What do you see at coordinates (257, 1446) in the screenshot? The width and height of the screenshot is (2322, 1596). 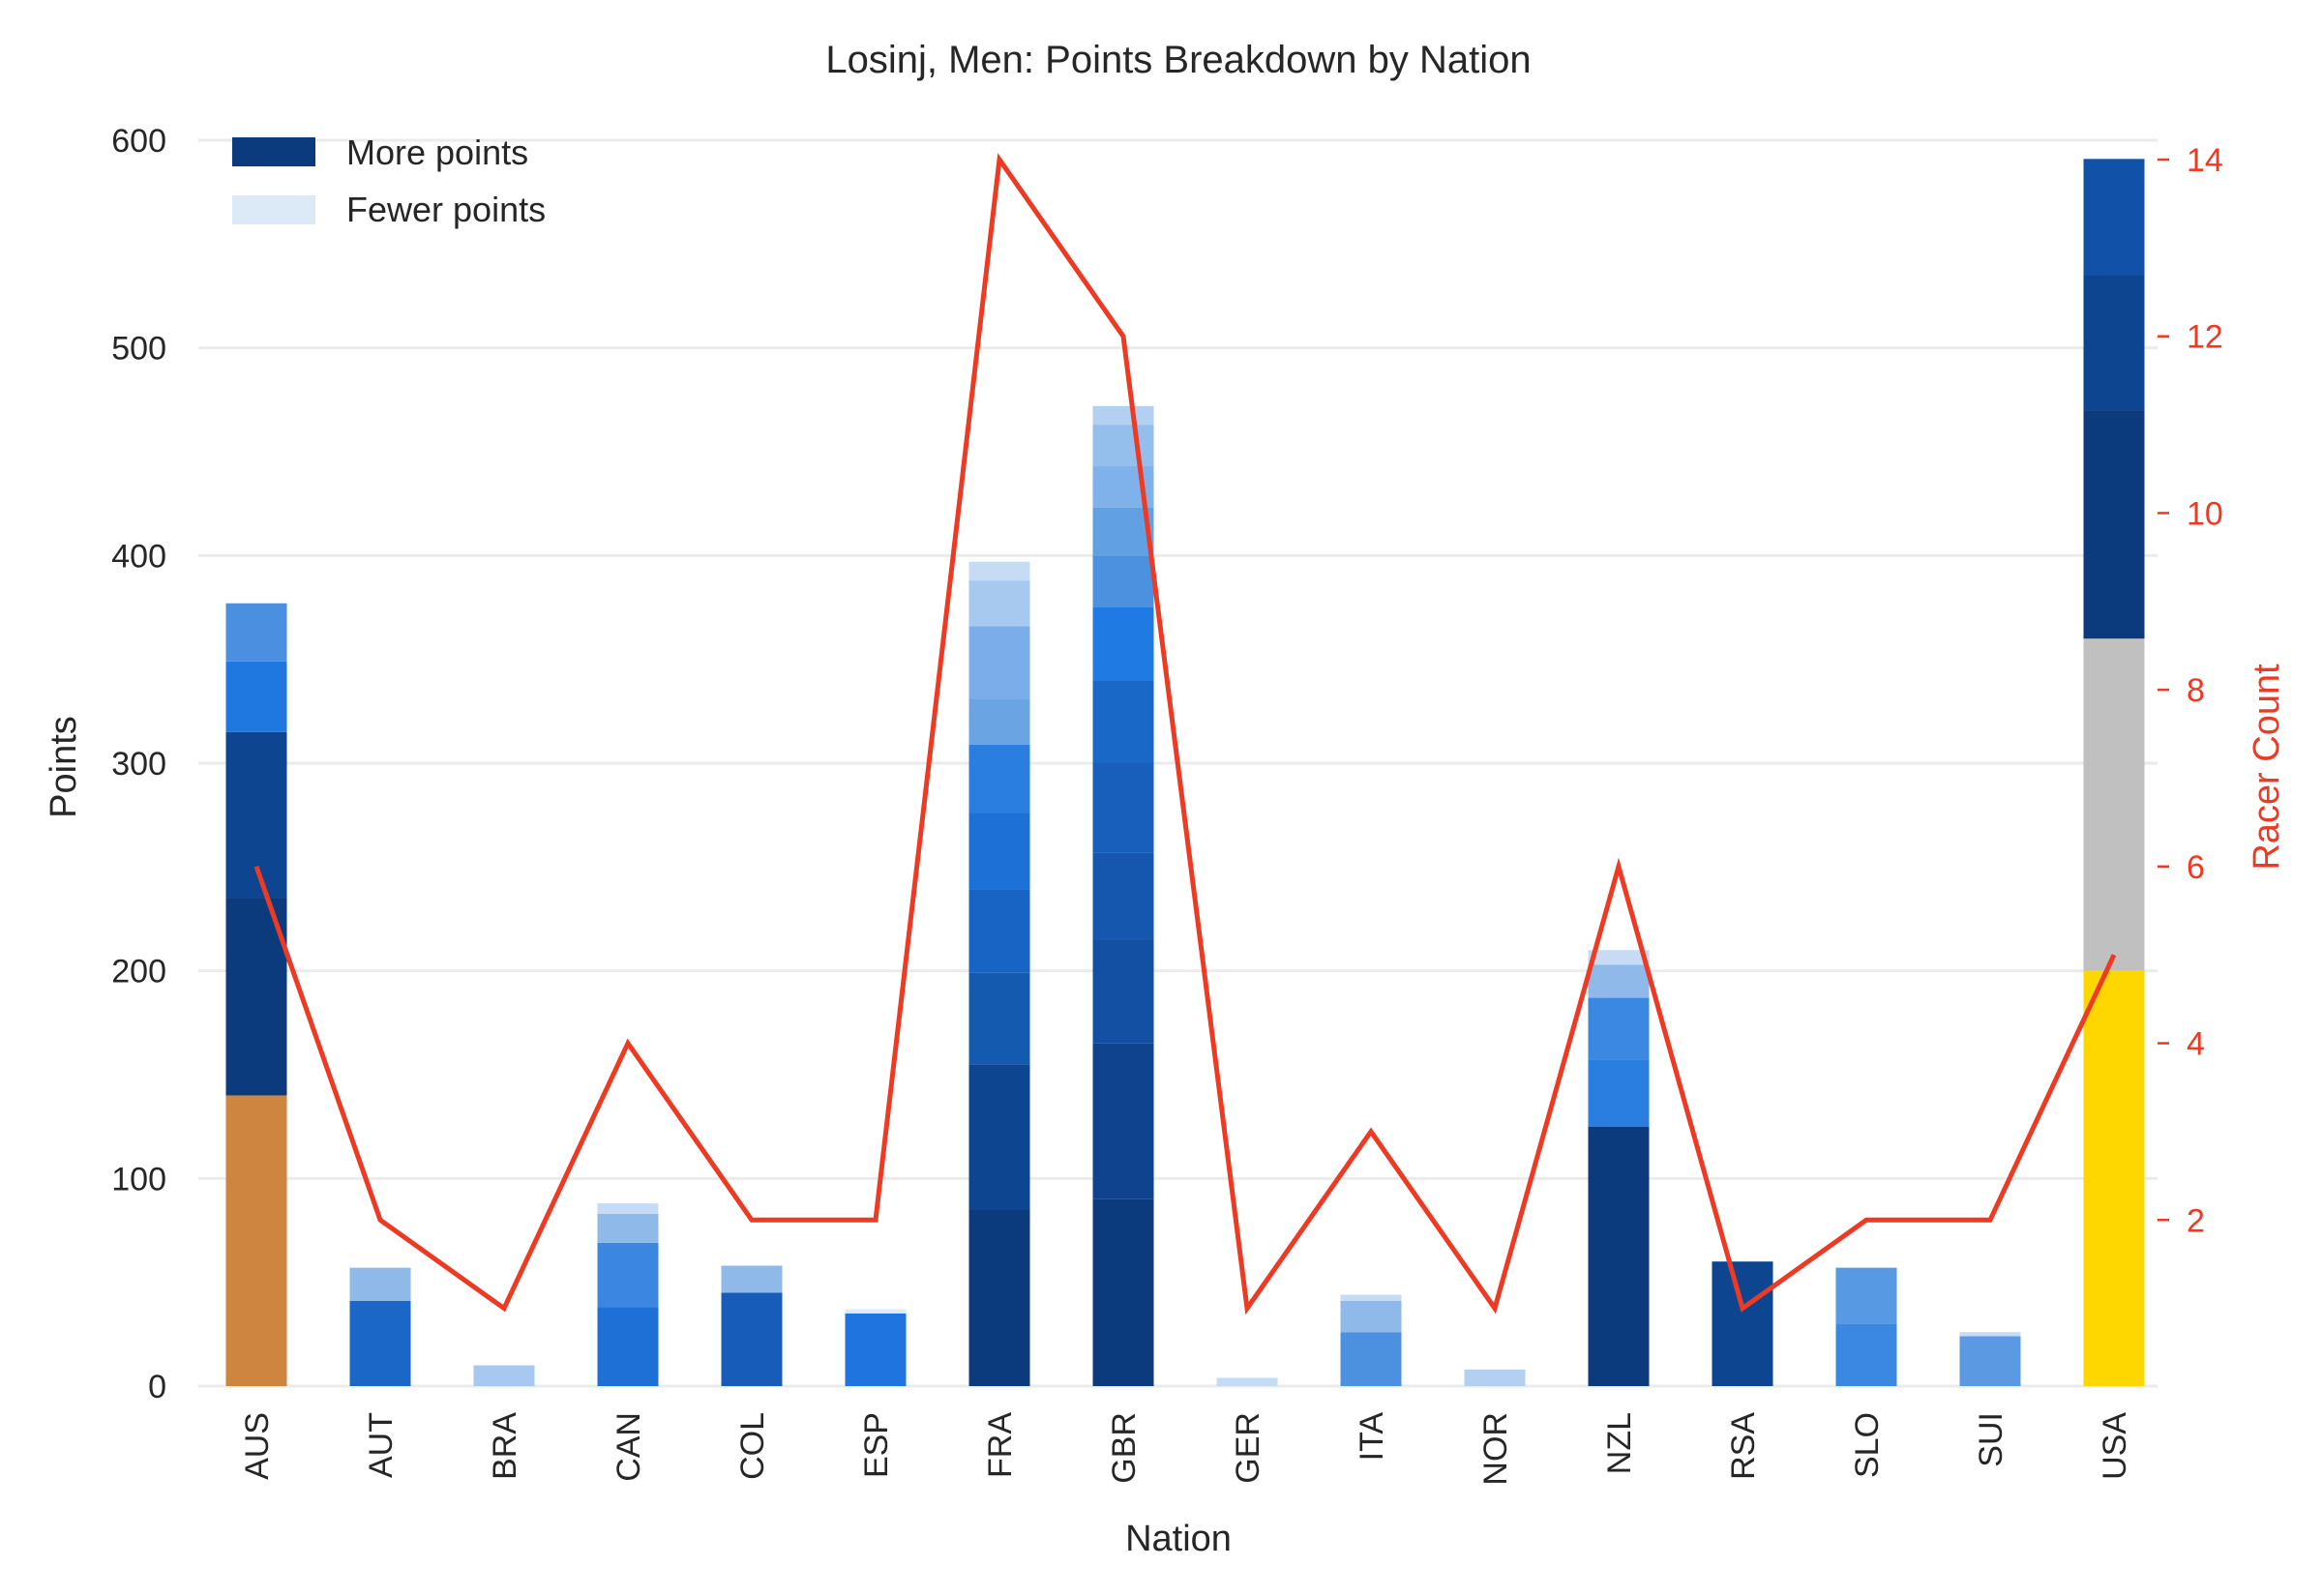 I see `x-tick-label-aus: AUS` at bounding box center [257, 1446].